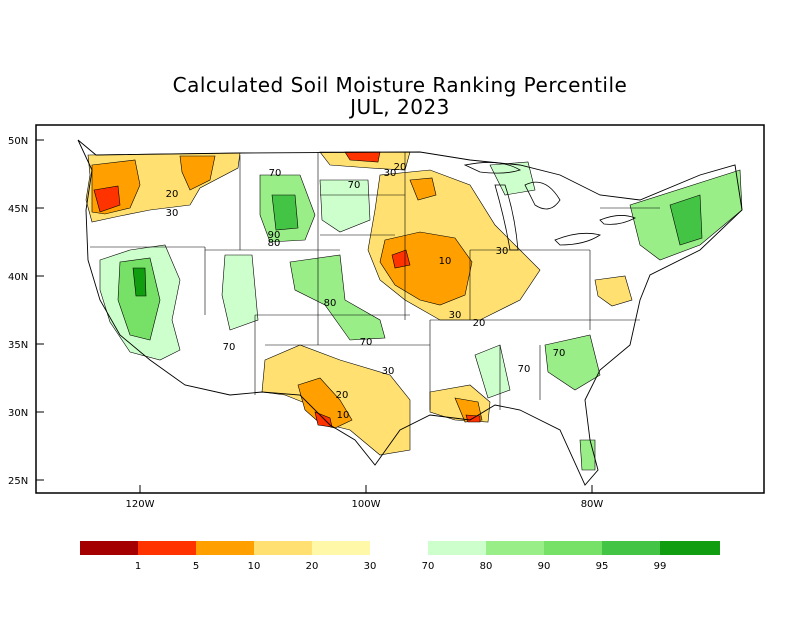 The height and width of the screenshot is (618, 800). What do you see at coordinates (423, 189) in the screenshot?
I see `dry-area-minnesota-core` at bounding box center [423, 189].